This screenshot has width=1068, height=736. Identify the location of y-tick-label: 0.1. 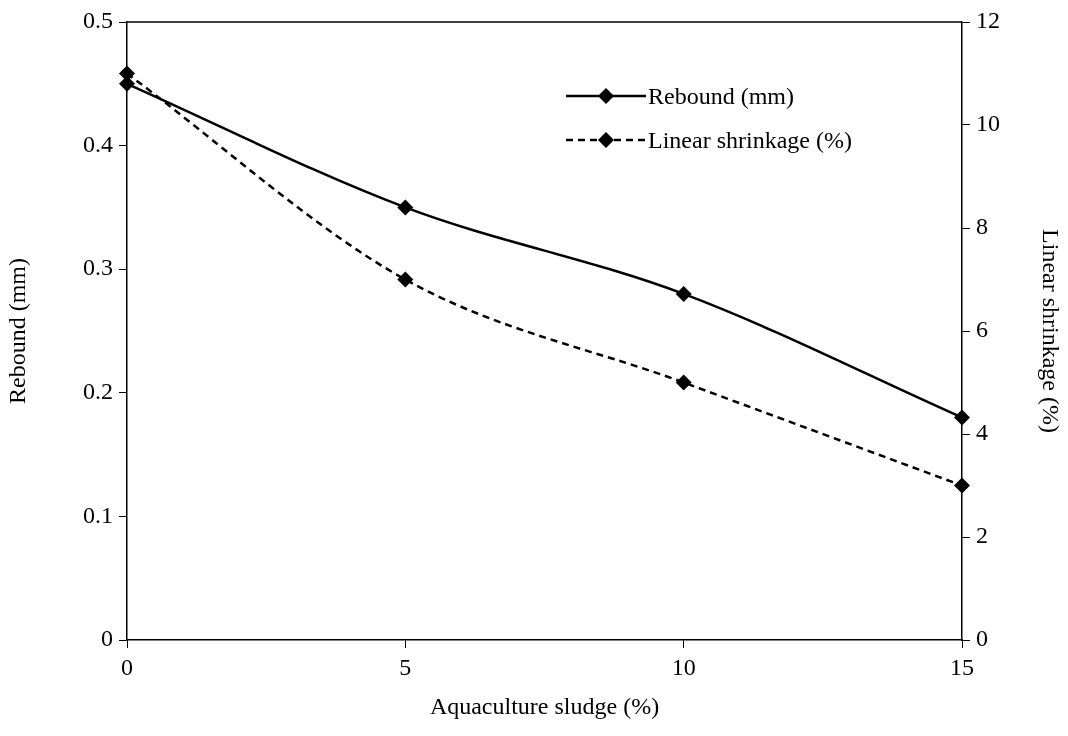
(98, 514).